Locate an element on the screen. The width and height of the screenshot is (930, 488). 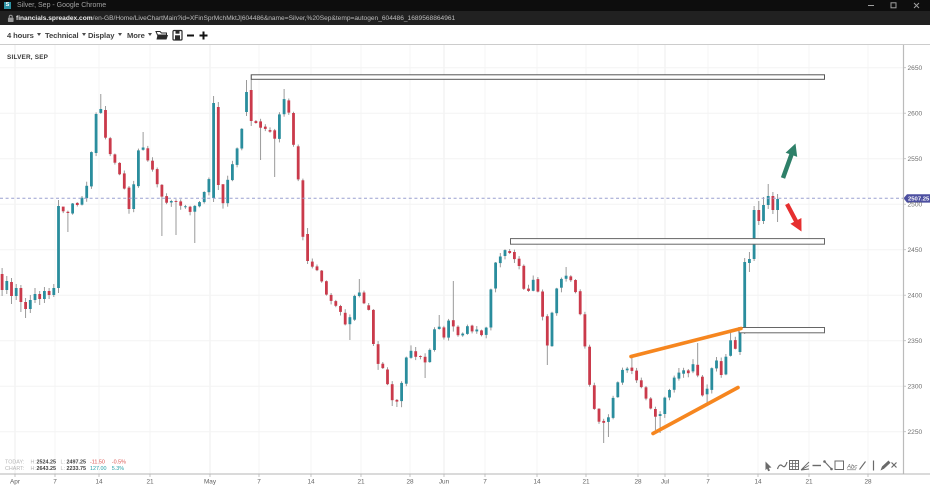
svg-text: Jun is located at coordinates (444, 482).